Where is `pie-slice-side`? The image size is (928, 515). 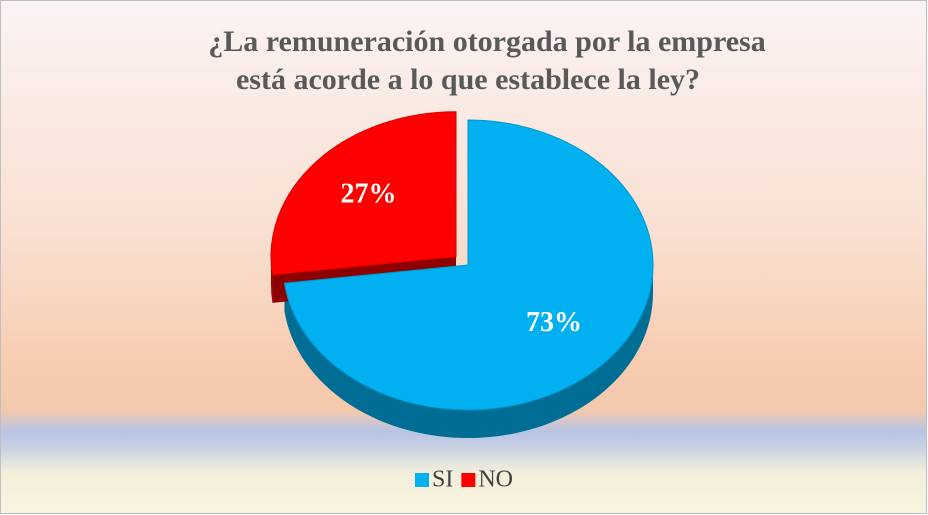
pie-slice-side is located at coordinates (468, 352).